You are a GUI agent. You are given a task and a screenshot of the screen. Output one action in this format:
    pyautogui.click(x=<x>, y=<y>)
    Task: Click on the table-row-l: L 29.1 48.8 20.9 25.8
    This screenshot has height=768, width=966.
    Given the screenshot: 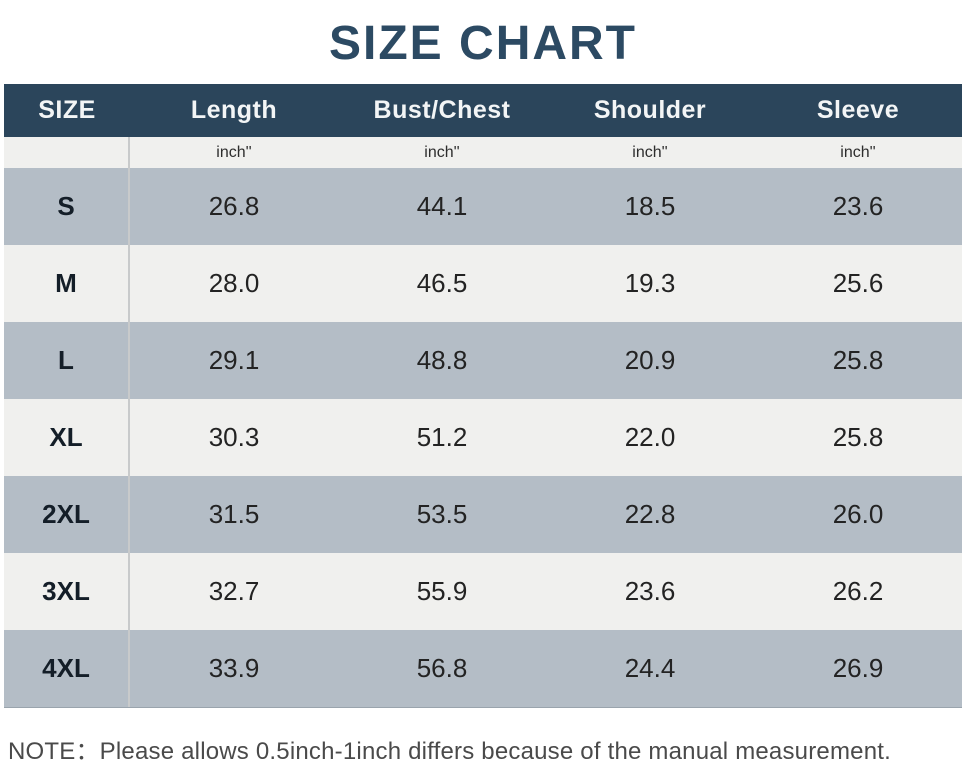 What is the action you would take?
    pyautogui.click(x=483, y=360)
    